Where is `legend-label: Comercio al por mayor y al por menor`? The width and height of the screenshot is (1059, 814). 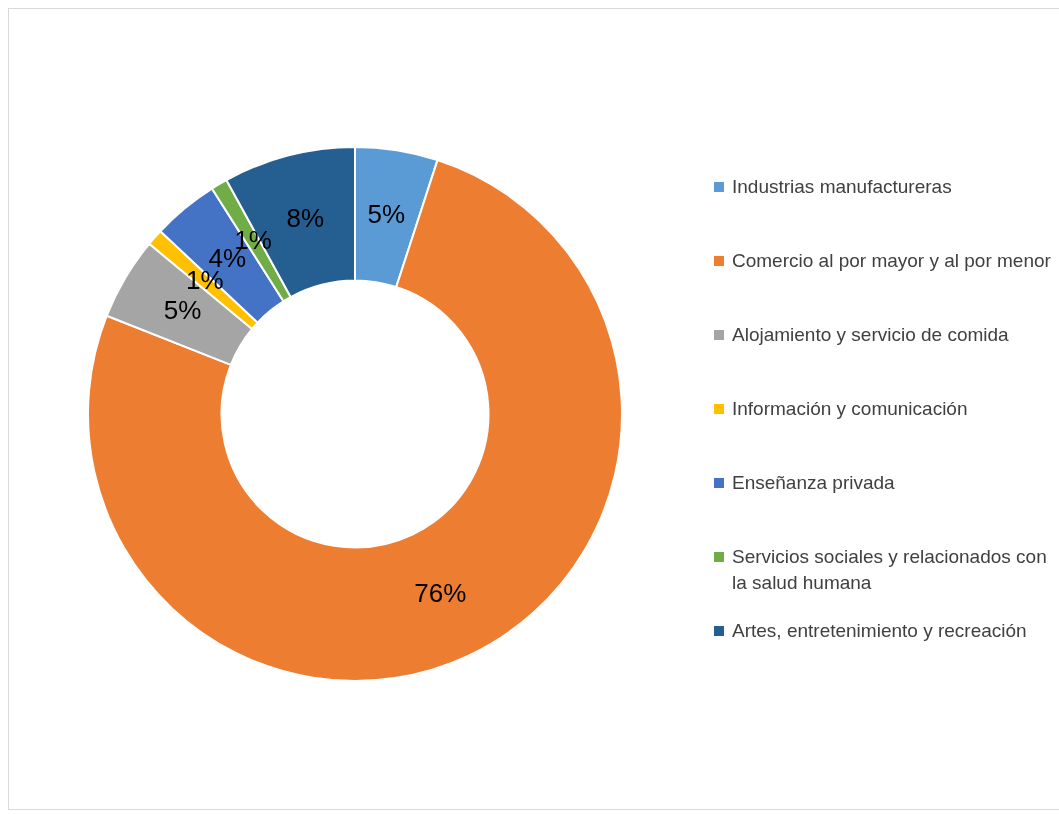 legend-label: Comercio al por mayor y al por menor is located at coordinates (891, 261).